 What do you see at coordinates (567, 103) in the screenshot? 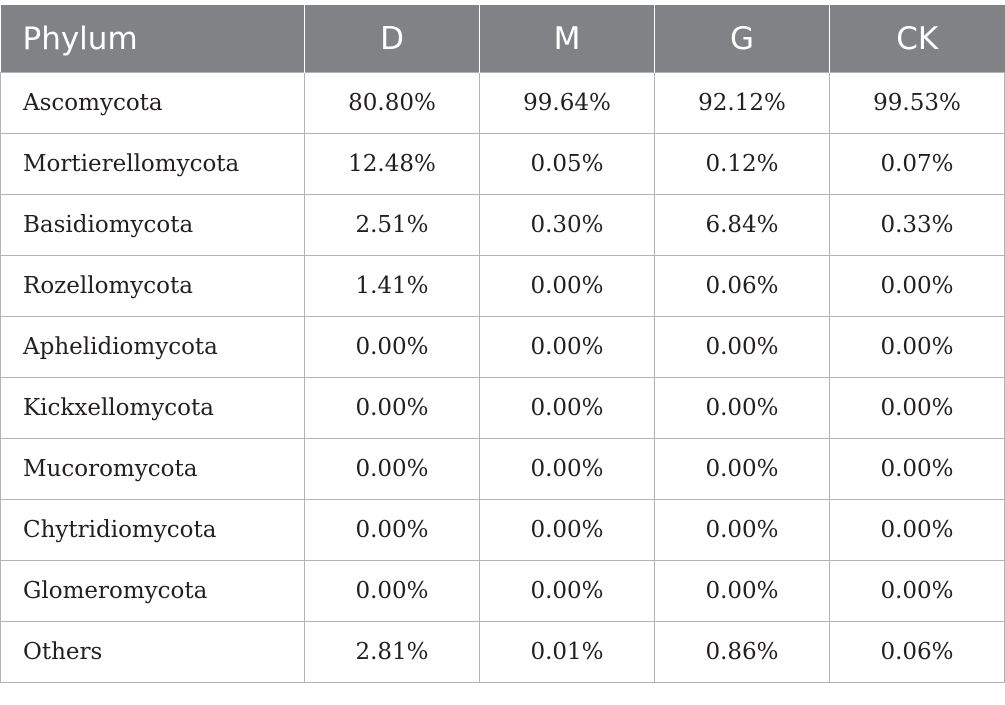
I see `value-cell-m: 99.64%` at bounding box center [567, 103].